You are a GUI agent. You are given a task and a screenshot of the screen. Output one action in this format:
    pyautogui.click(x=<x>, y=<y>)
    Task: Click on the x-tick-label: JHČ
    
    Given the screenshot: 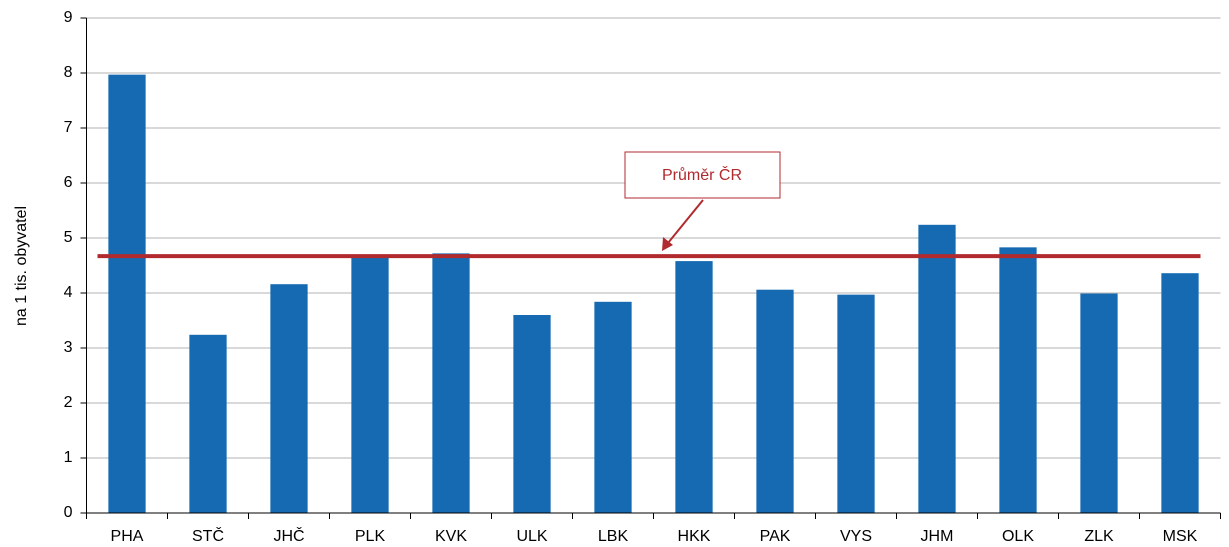 What is the action you would take?
    pyautogui.click(x=288, y=535)
    